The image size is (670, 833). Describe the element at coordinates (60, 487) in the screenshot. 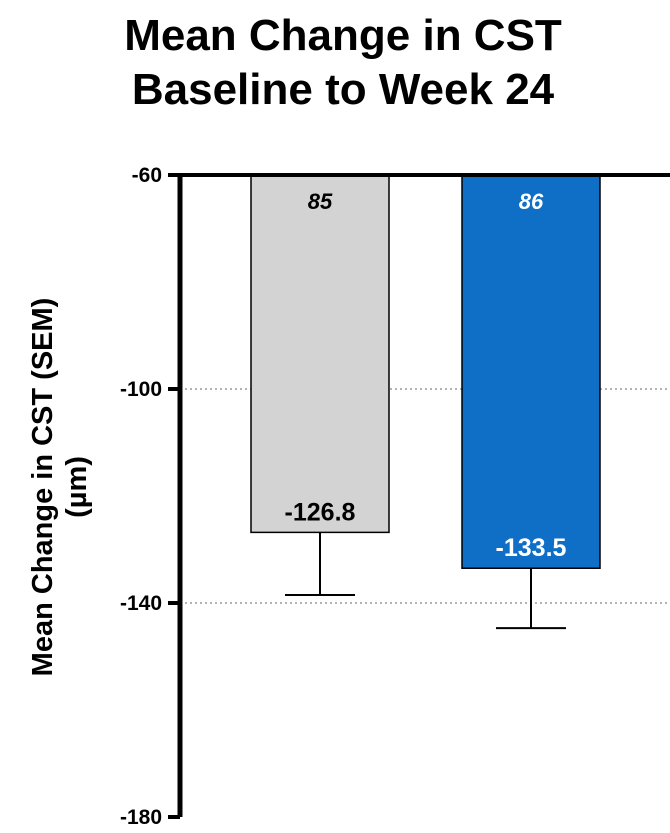

I see `y-axis-label: Mean Change in CST (SEM) (µm)` at that location.